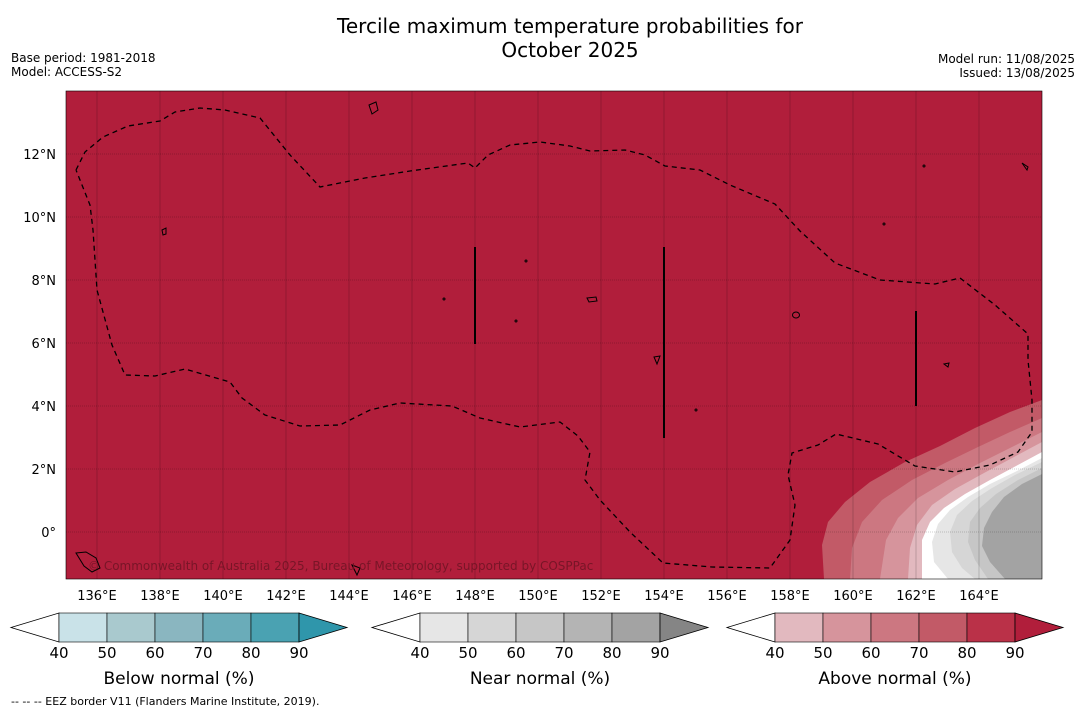 The image size is (1085, 713). I want to click on meta-right: Model run: 11/08/2025 Issued: 13/08/2025, so click(1006, 66).